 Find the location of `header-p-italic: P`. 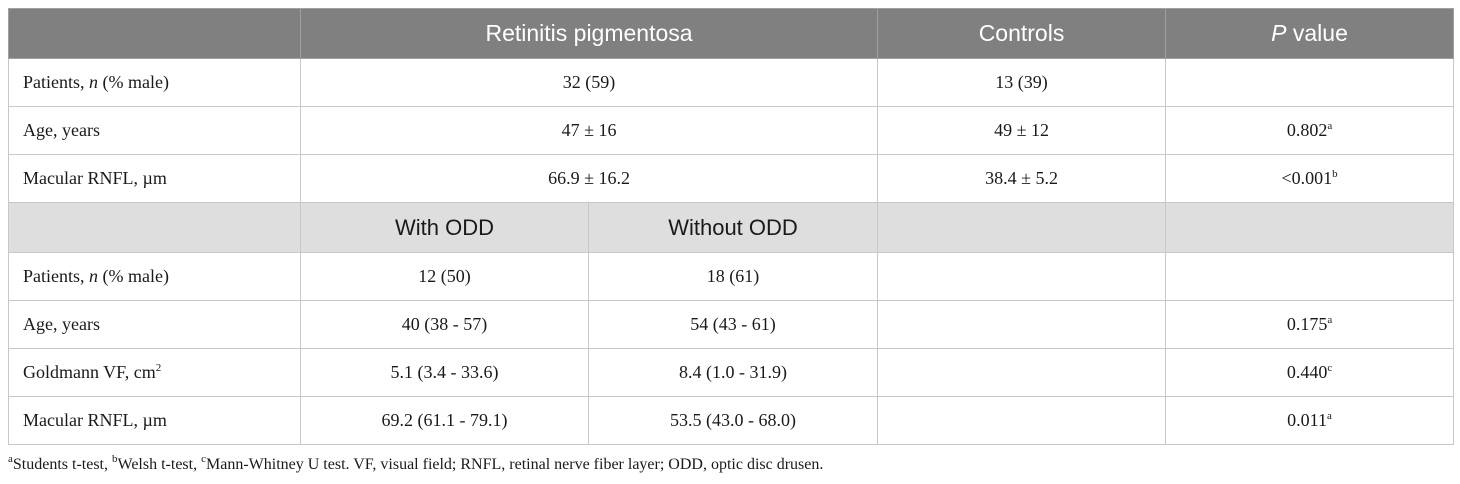

header-p-italic: P is located at coordinates (1279, 33).